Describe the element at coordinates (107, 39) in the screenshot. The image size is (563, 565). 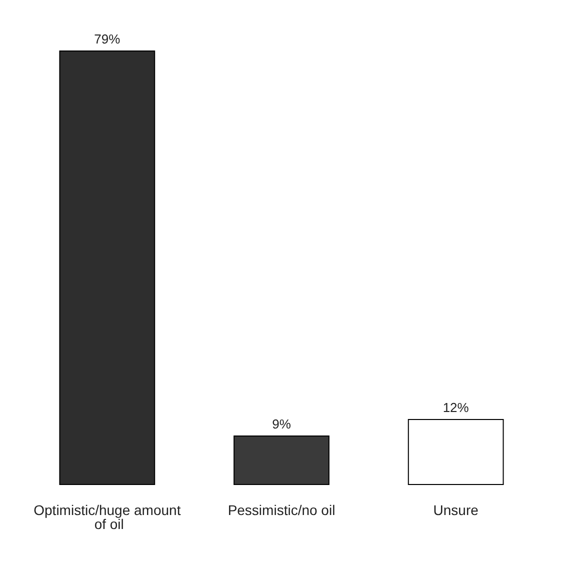
I see `data-label: 79%` at that location.